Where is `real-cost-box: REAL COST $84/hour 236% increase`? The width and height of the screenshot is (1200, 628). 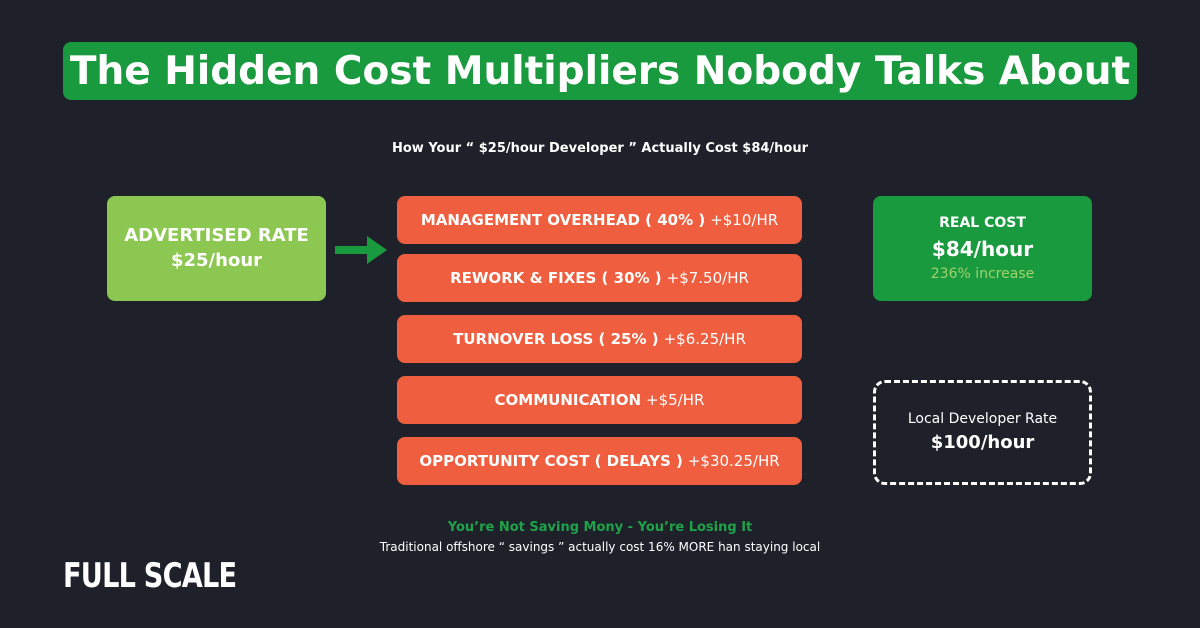 real-cost-box: REAL COST $84/hour 236% increase is located at coordinates (982, 248).